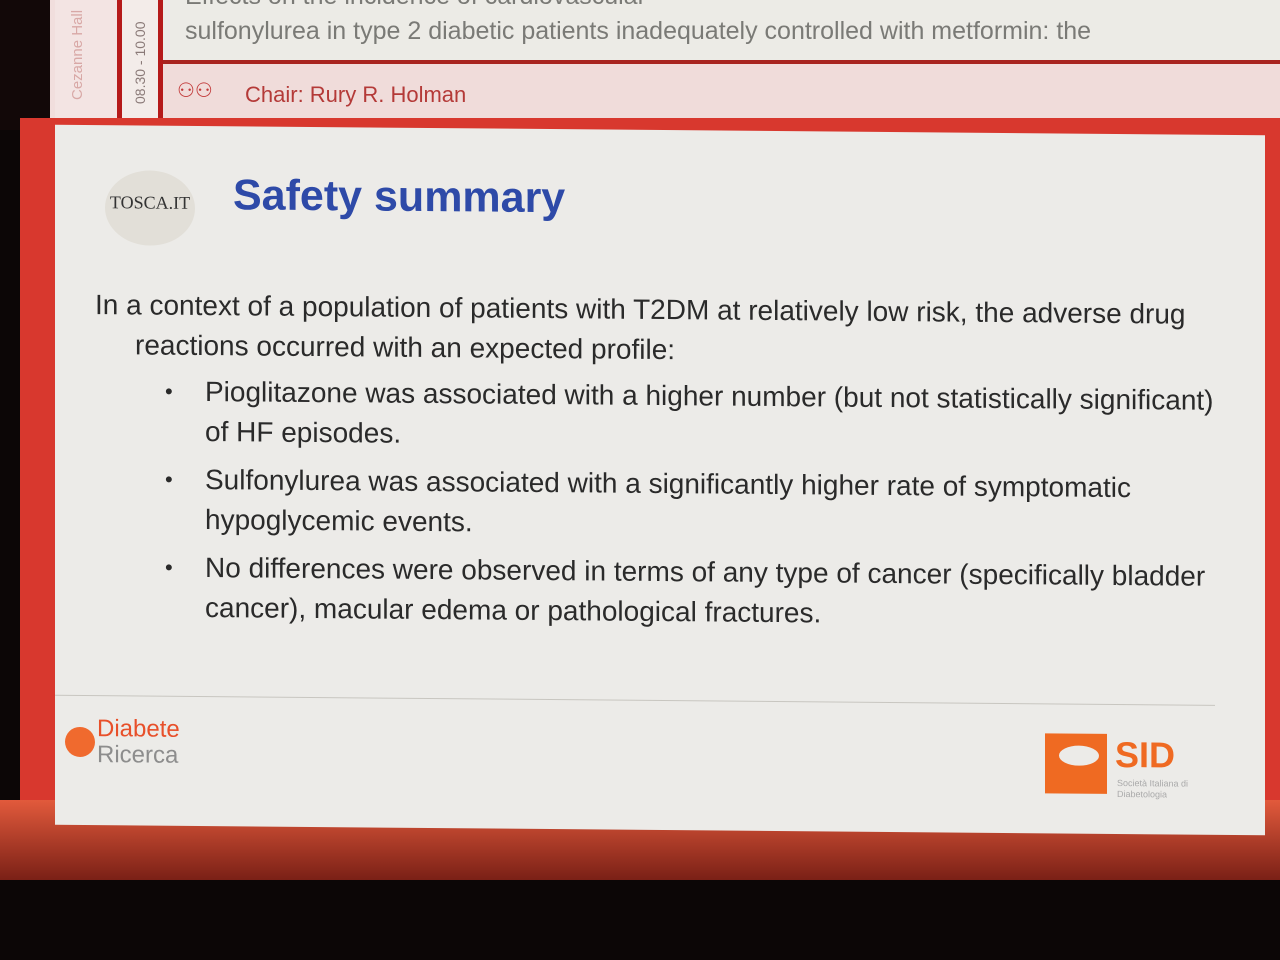  What do you see at coordinates (77, 54) in the screenshot?
I see `room-text: Cezanne Hall` at bounding box center [77, 54].